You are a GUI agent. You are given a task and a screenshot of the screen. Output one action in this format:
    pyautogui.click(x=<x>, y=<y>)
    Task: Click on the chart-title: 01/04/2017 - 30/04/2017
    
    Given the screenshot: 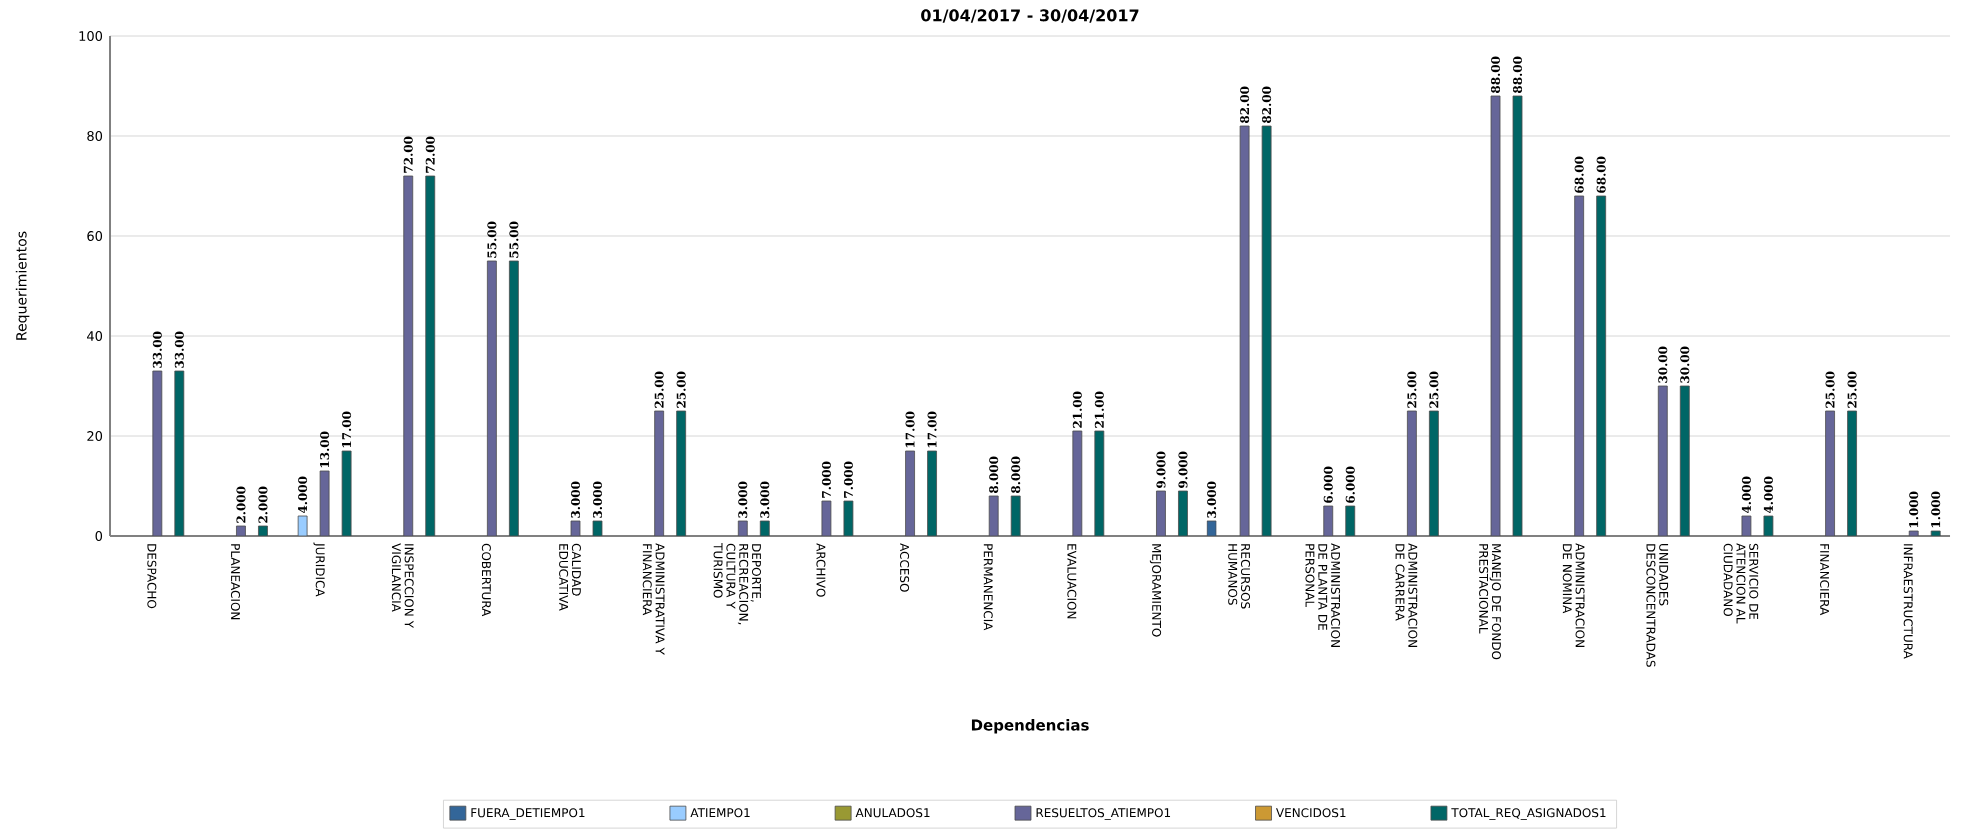 What is the action you would take?
    pyautogui.click(x=1030, y=16)
    